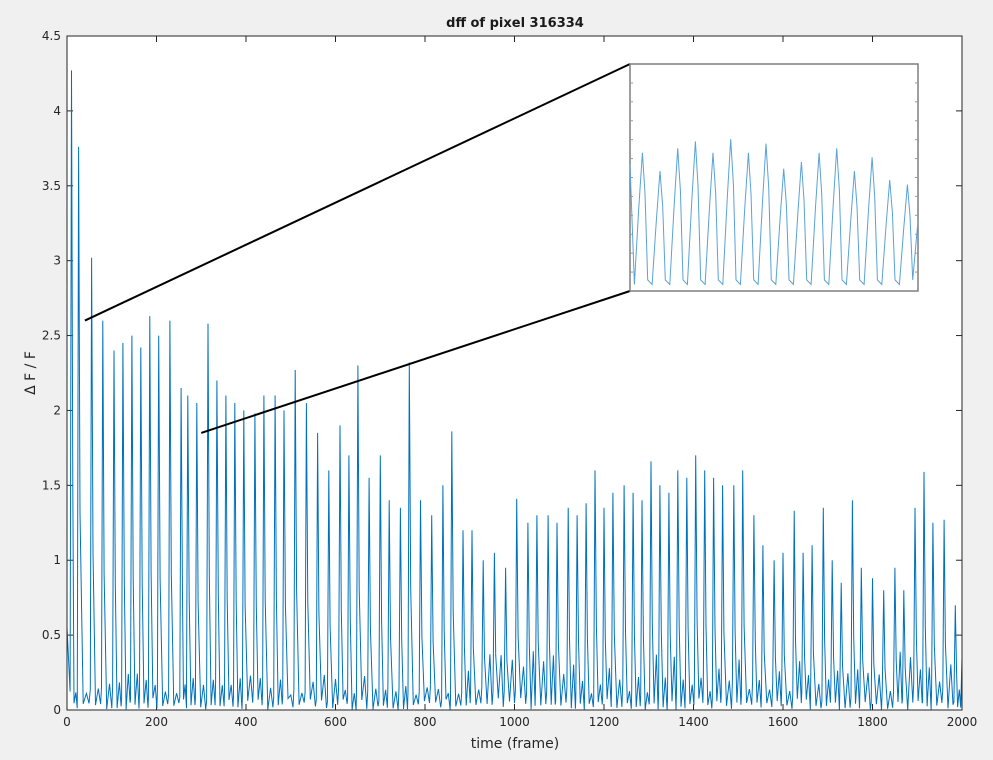 This screenshot has height=760, width=993. Describe the element at coordinates (57, 261) in the screenshot. I see `y-tick-label: 3` at that location.